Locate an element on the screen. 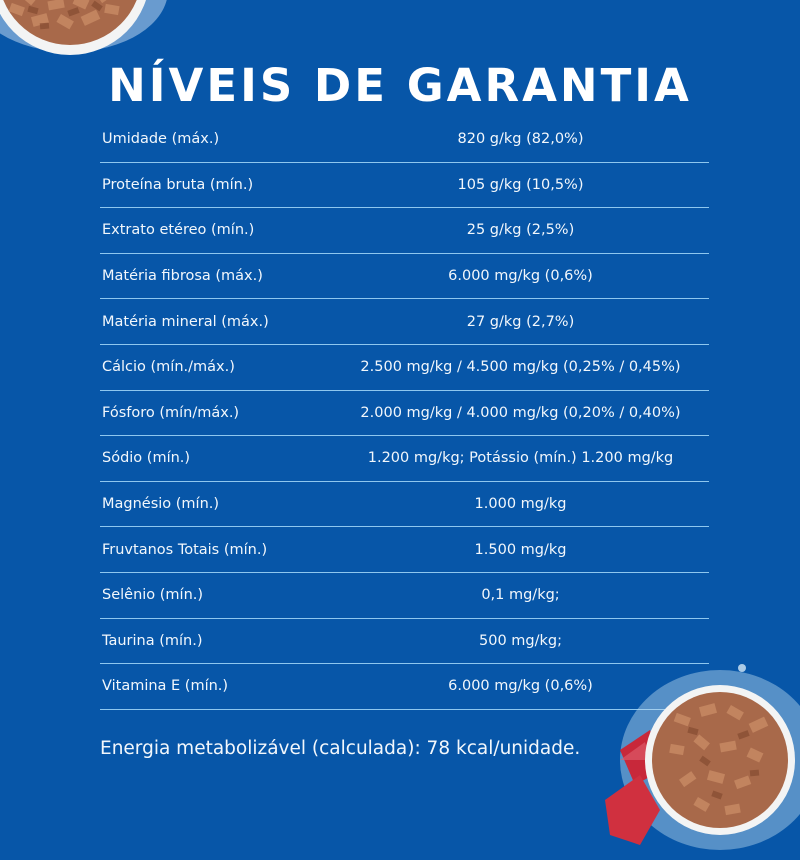  row-label: Taurina (mín.) is located at coordinates (152, 640).